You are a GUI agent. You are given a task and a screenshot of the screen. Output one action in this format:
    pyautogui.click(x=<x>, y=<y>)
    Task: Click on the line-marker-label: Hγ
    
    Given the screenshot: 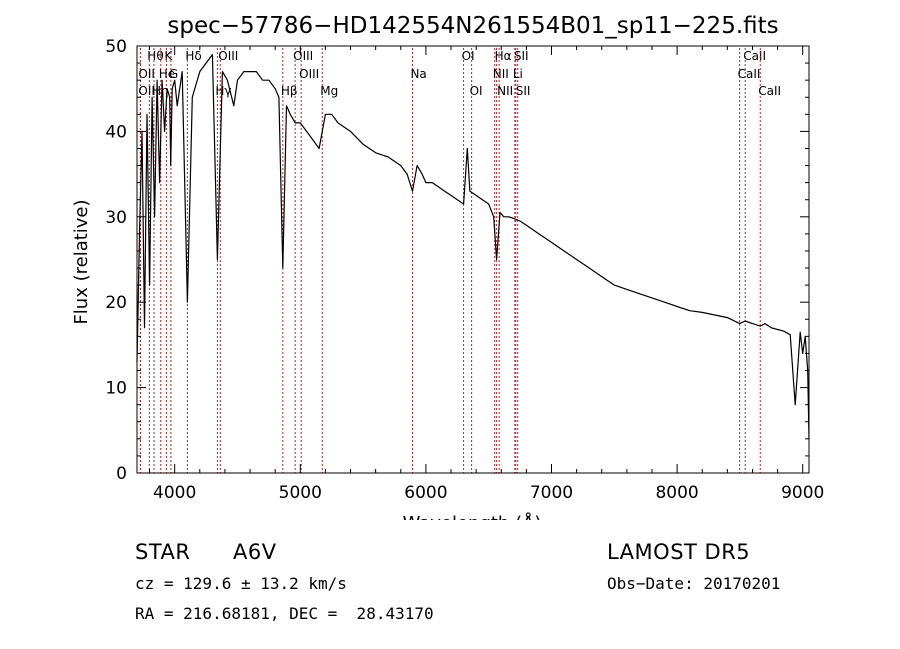 What is the action you would take?
    pyautogui.click(x=223, y=91)
    